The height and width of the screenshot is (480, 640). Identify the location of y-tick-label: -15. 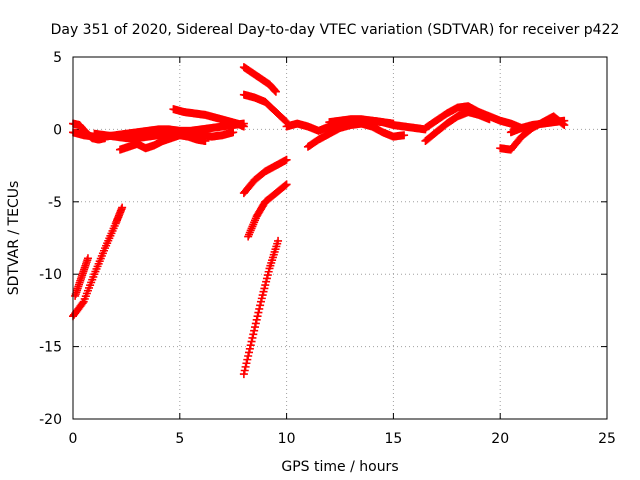
(50, 348).